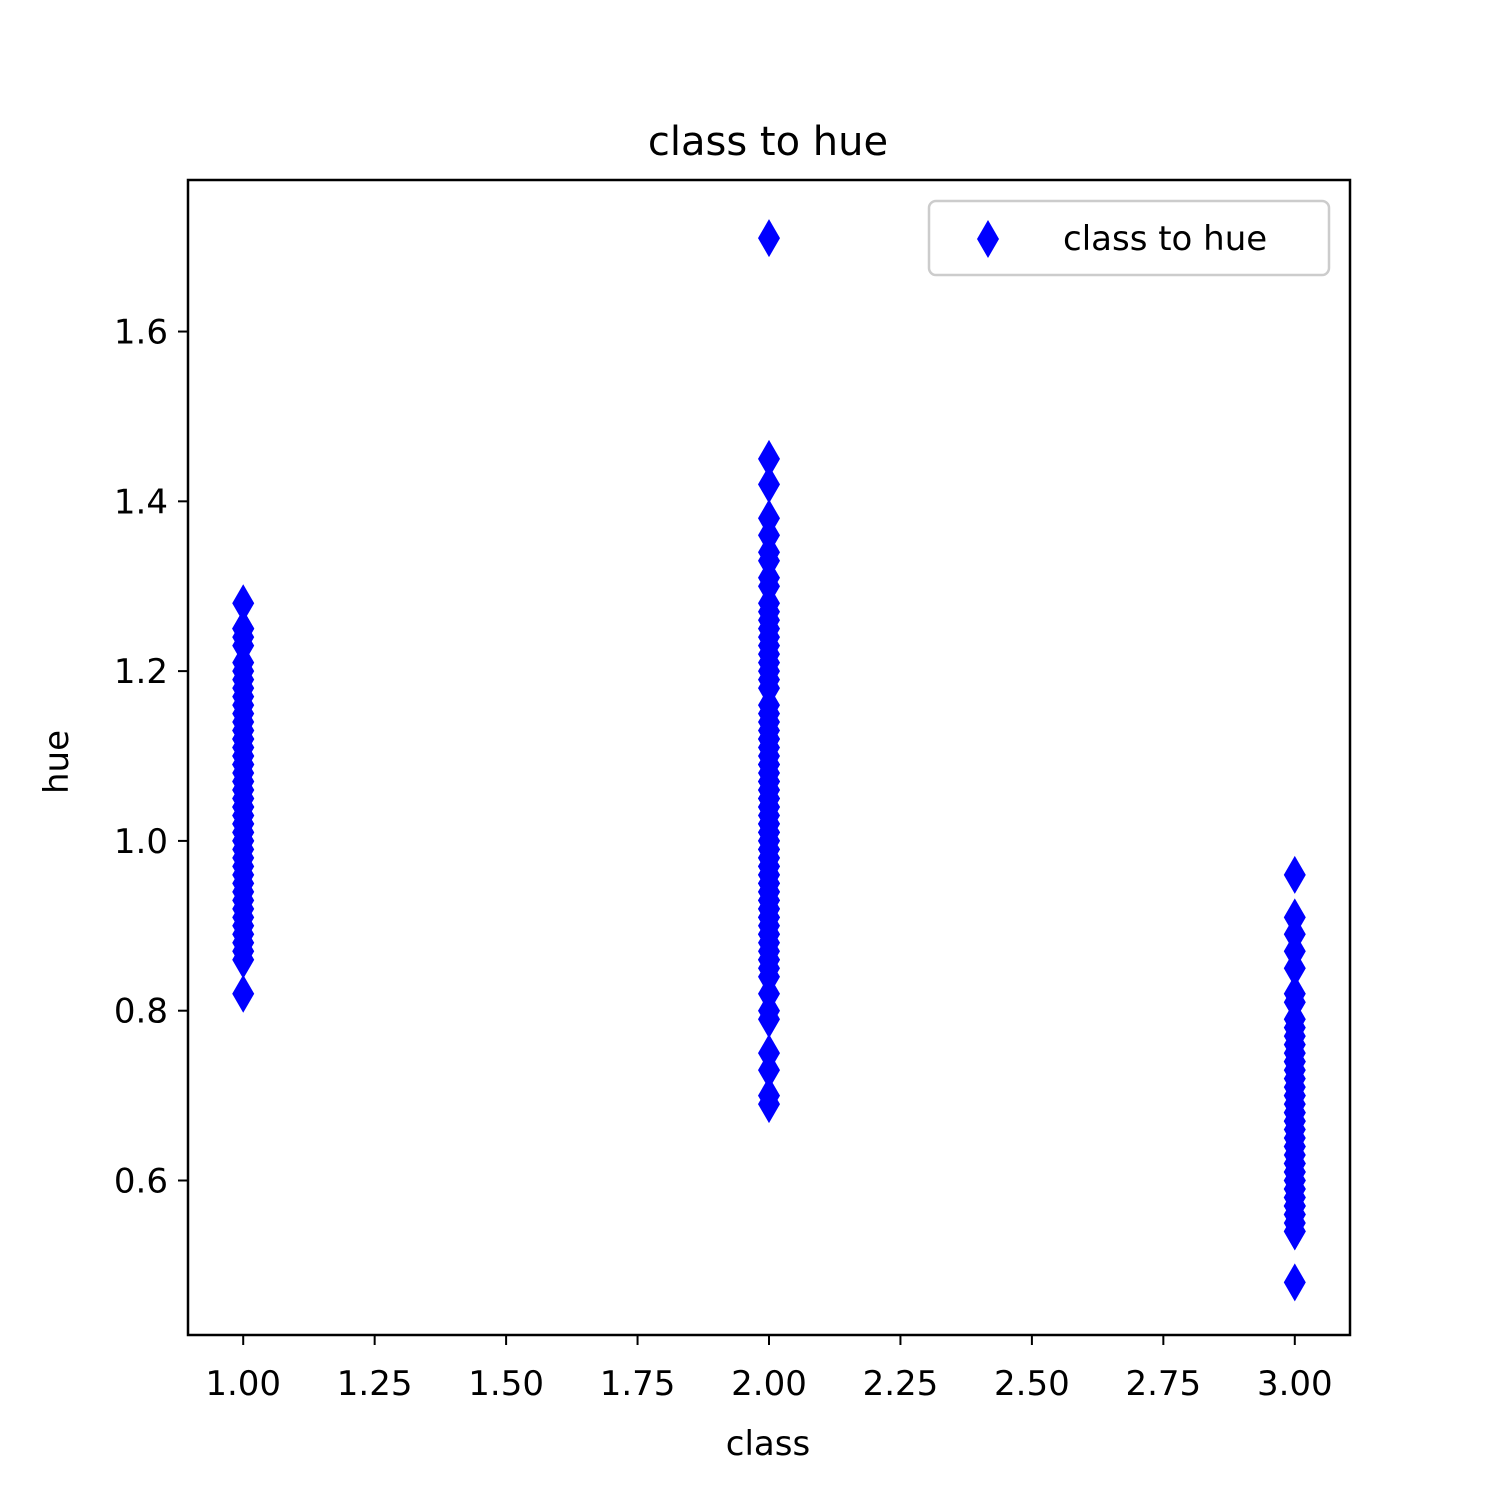  I want to click on y-axis-label: hue, so click(57, 762).